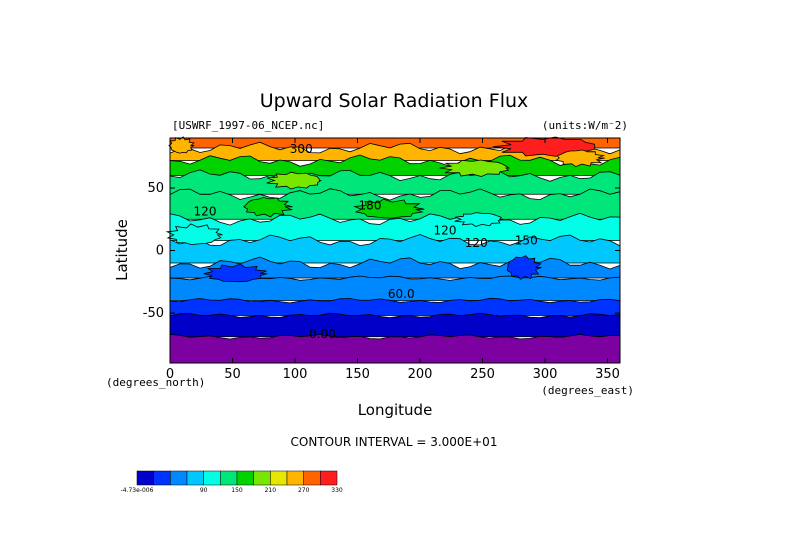  I want to click on y-tick-label: 0, so click(160, 251).